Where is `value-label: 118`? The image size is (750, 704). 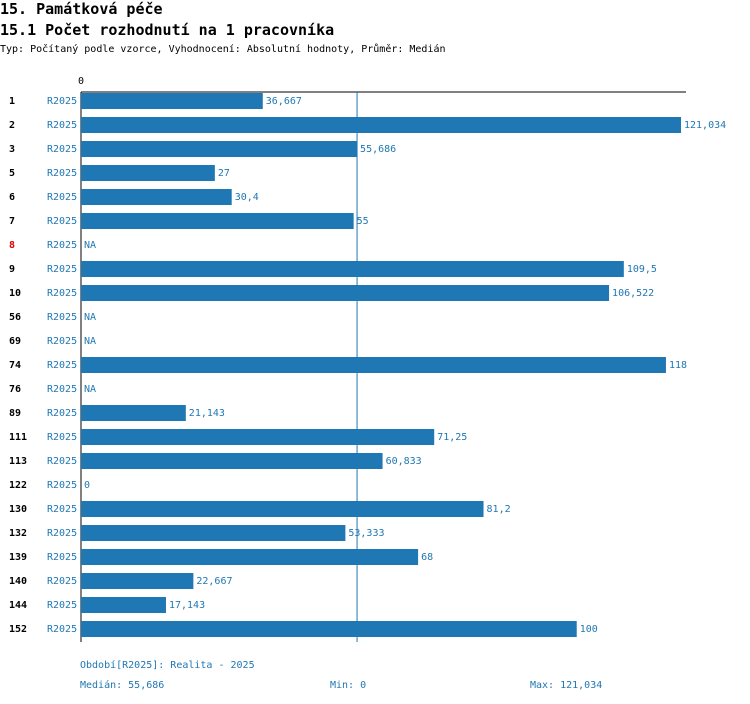 value-label: 118 is located at coordinates (678, 365).